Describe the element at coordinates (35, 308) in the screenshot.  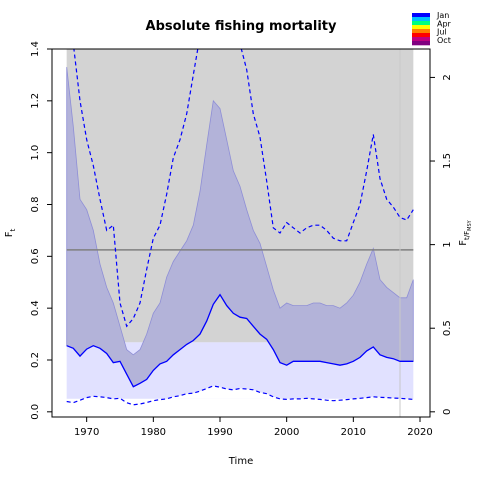
I see `y-tick-label: 0.4` at that location.